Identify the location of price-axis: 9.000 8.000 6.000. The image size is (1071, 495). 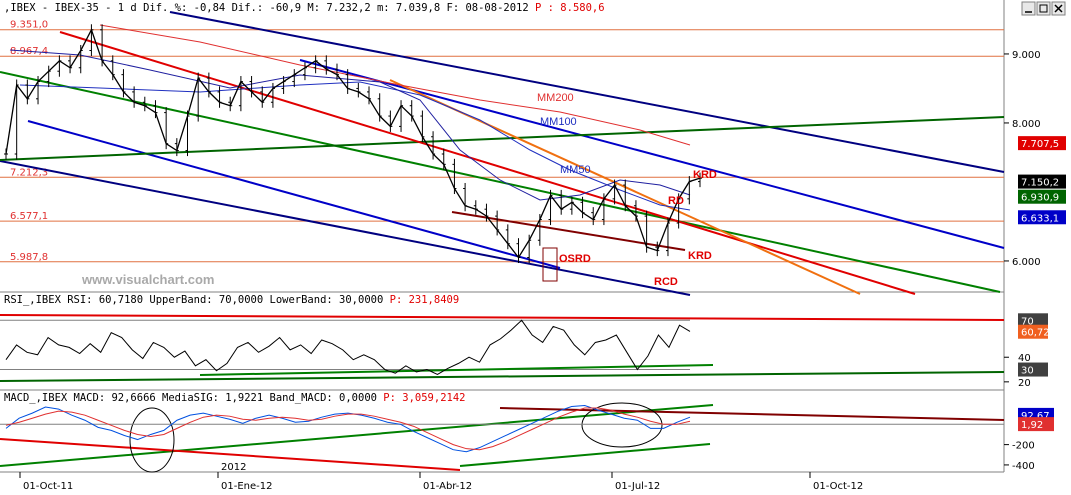
(1022, 159).